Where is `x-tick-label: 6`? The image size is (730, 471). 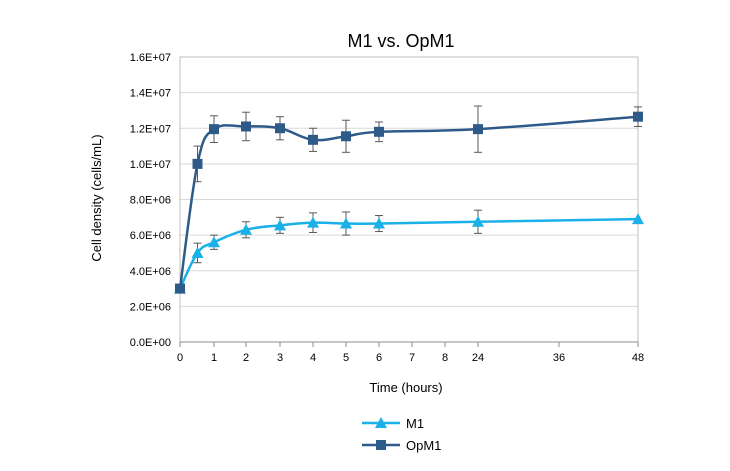 x-tick-label: 6 is located at coordinates (379, 358).